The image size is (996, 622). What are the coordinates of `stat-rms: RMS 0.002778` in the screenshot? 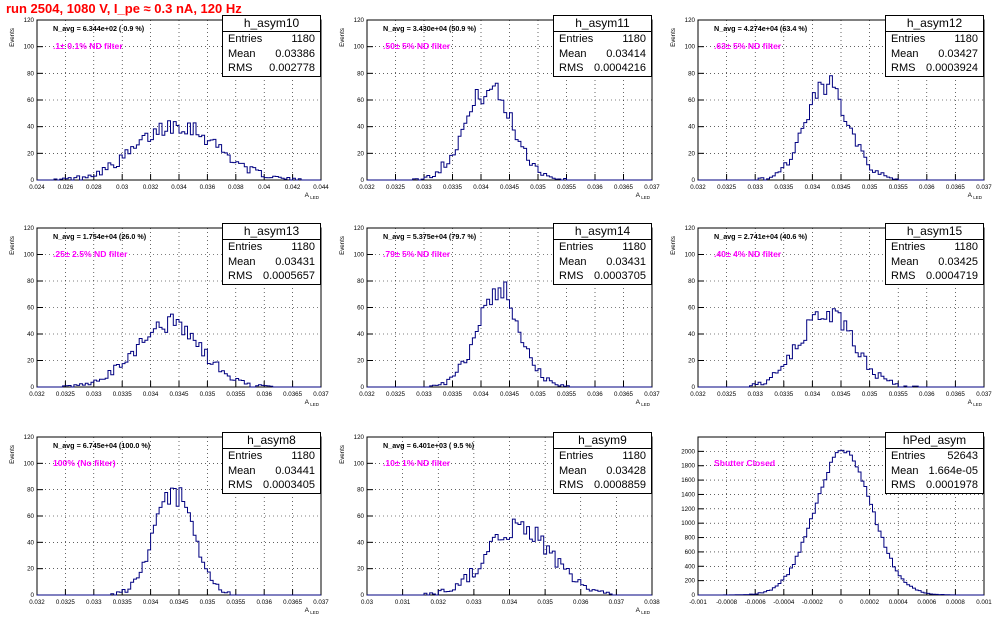 It's located at (271, 68).